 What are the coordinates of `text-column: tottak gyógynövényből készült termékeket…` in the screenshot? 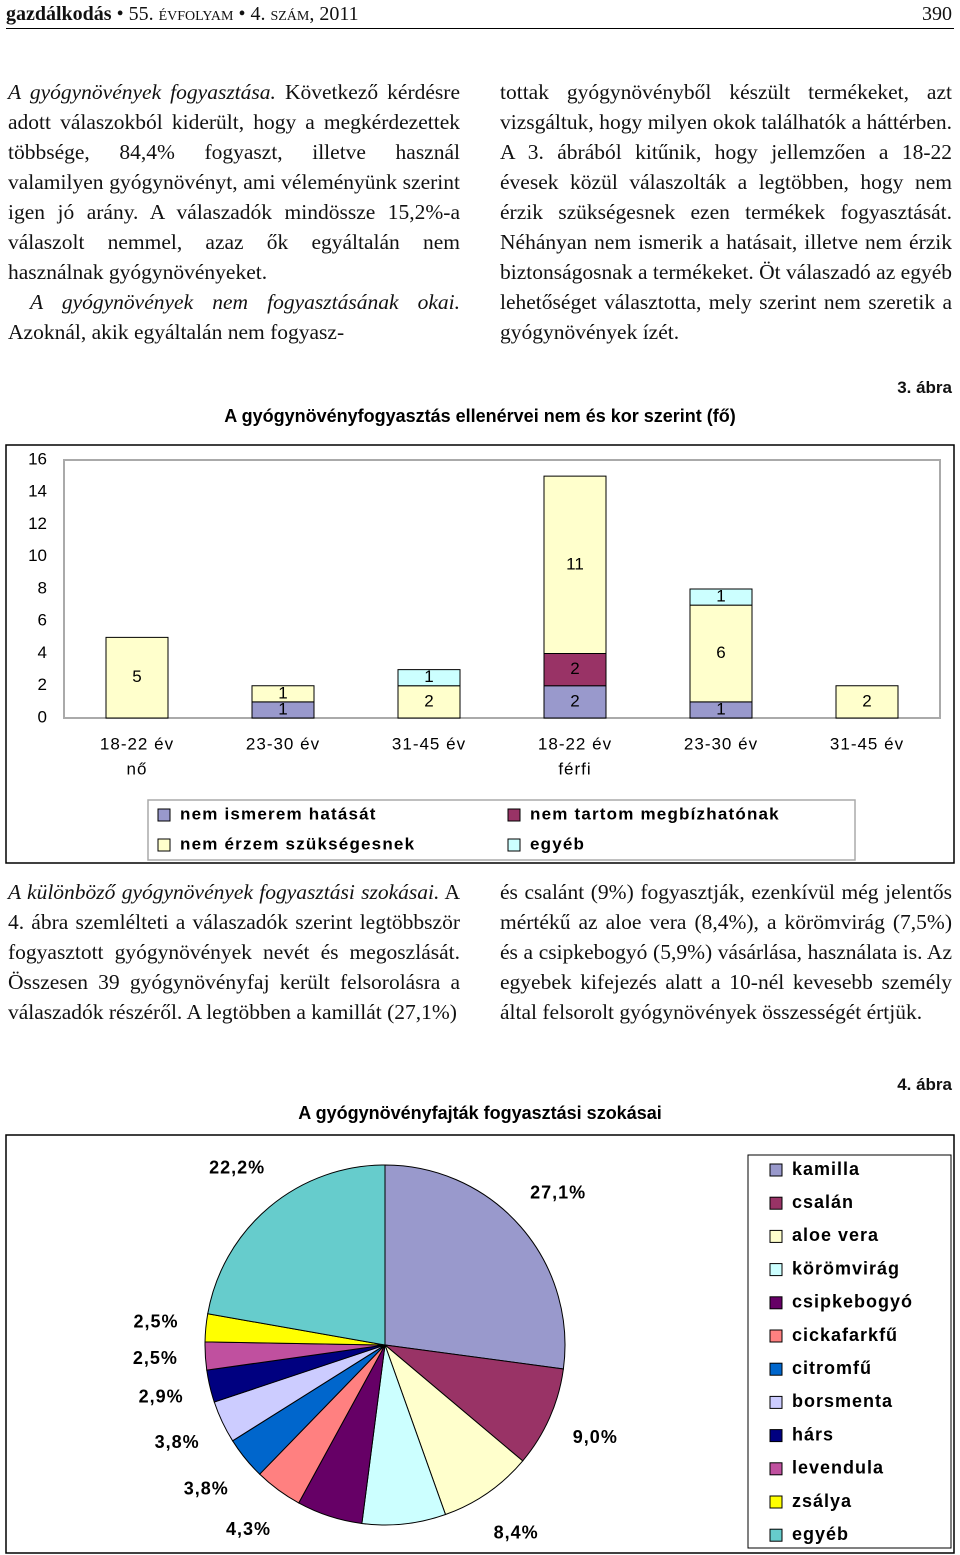 It's located at (726, 212).